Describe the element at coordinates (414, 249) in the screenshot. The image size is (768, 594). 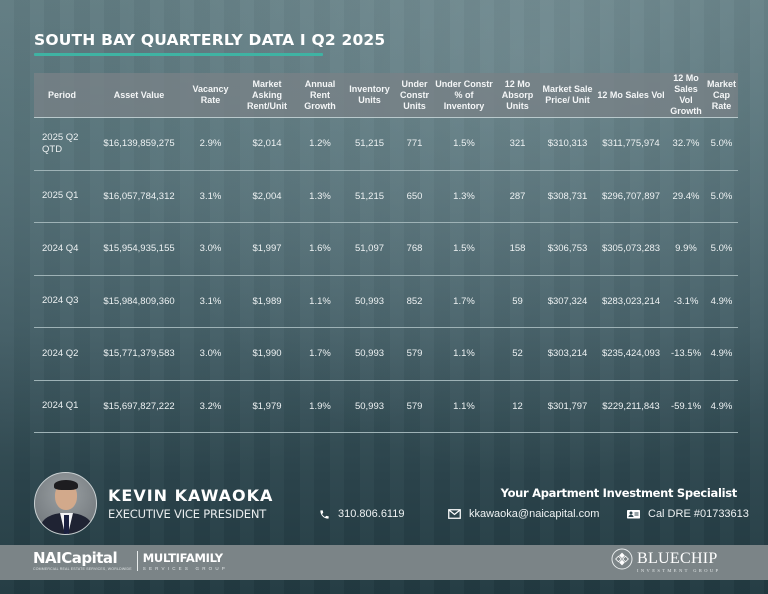
I see `cell-under-constr-units: 768` at that location.